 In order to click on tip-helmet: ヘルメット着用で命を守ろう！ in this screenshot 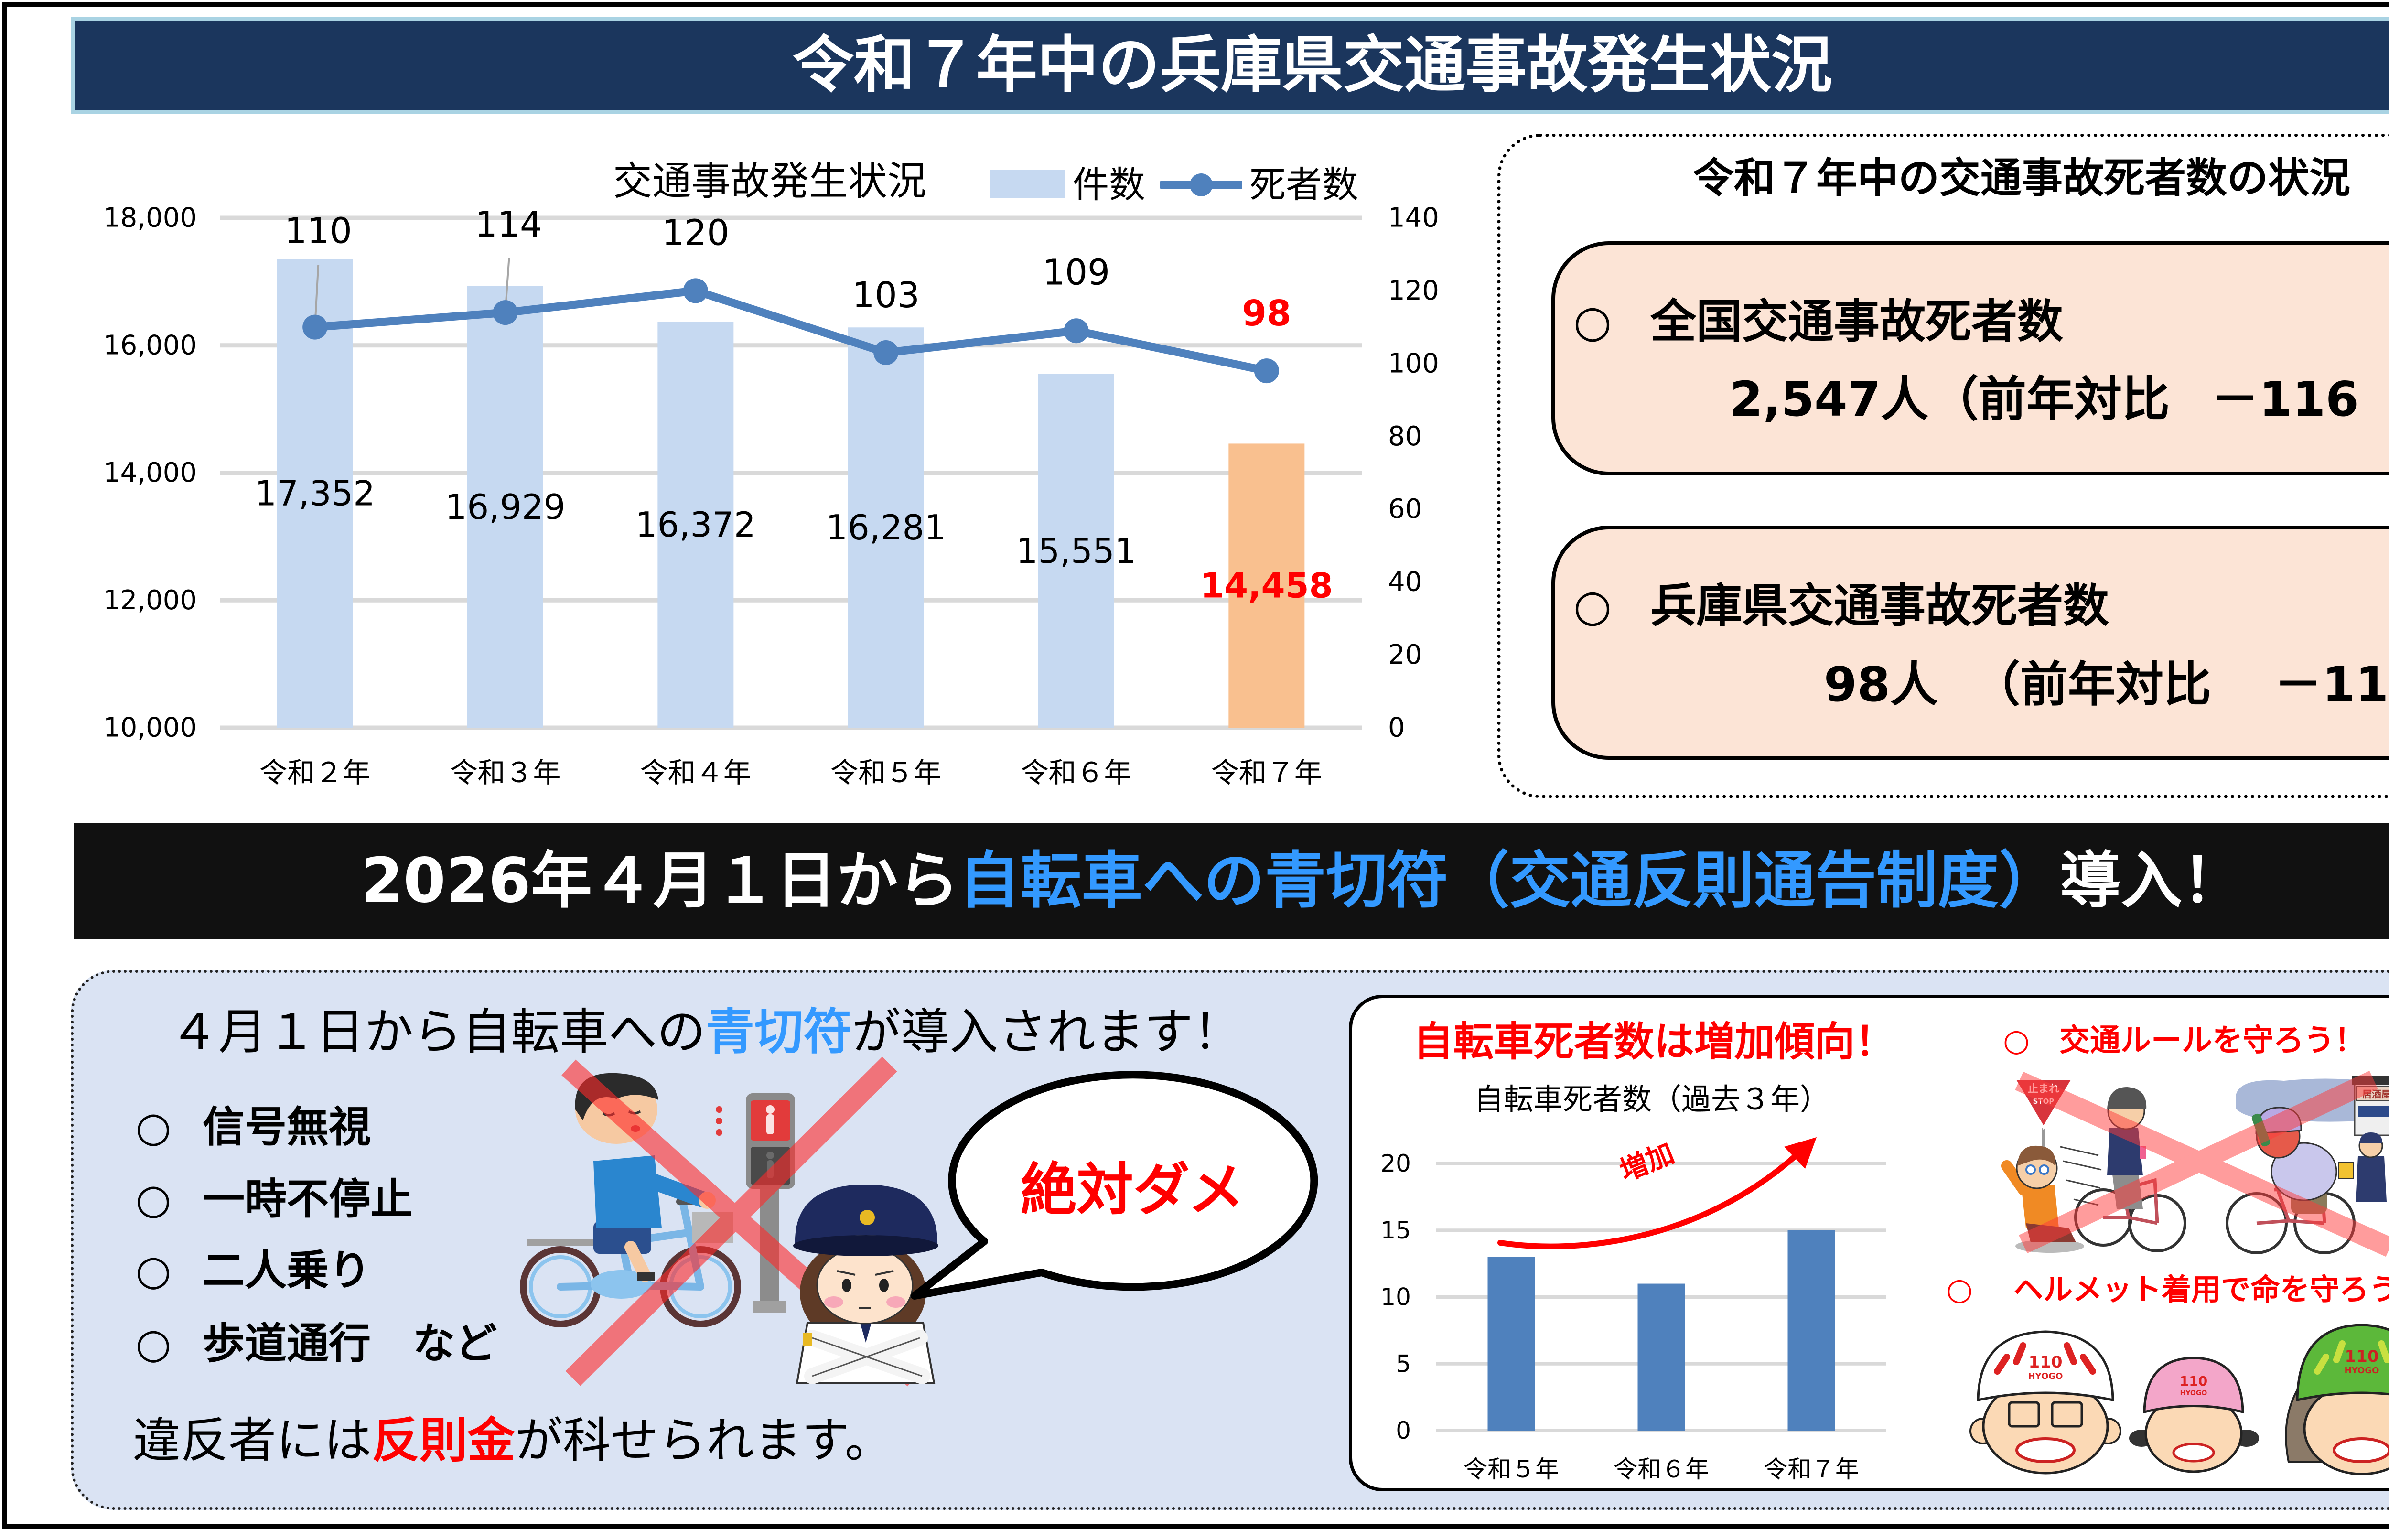, I will do `click(2201, 1289)`.